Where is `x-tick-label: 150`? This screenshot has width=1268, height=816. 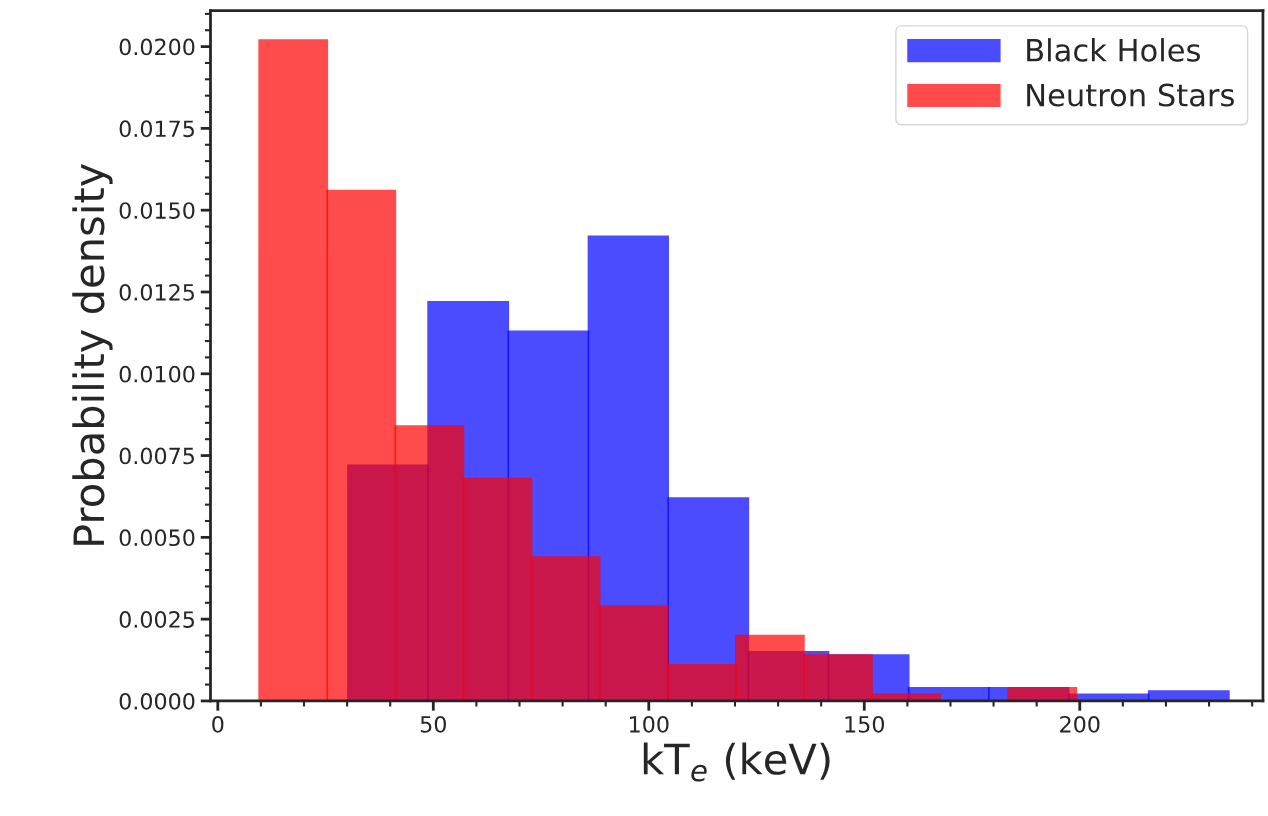
x-tick-label: 150 is located at coordinates (865, 724).